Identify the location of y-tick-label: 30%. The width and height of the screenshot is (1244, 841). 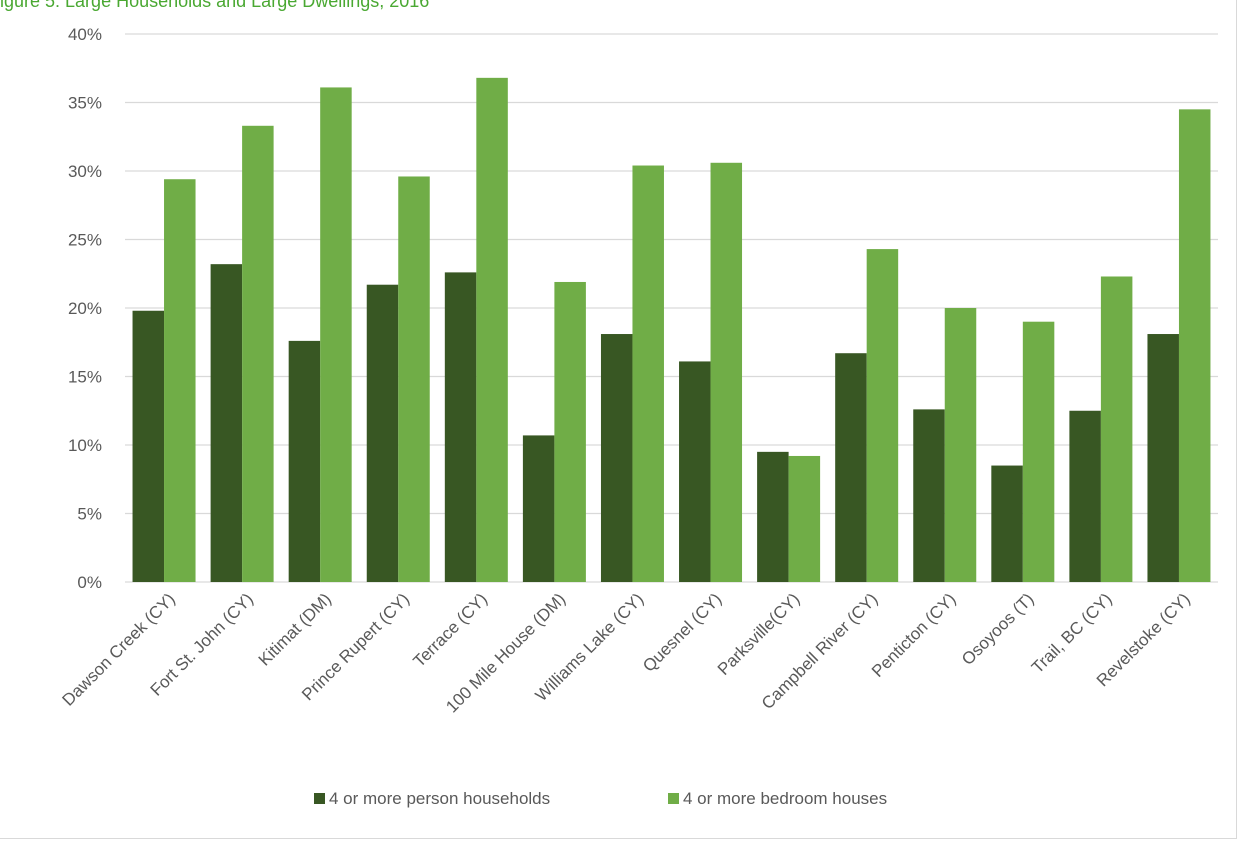
(85, 171).